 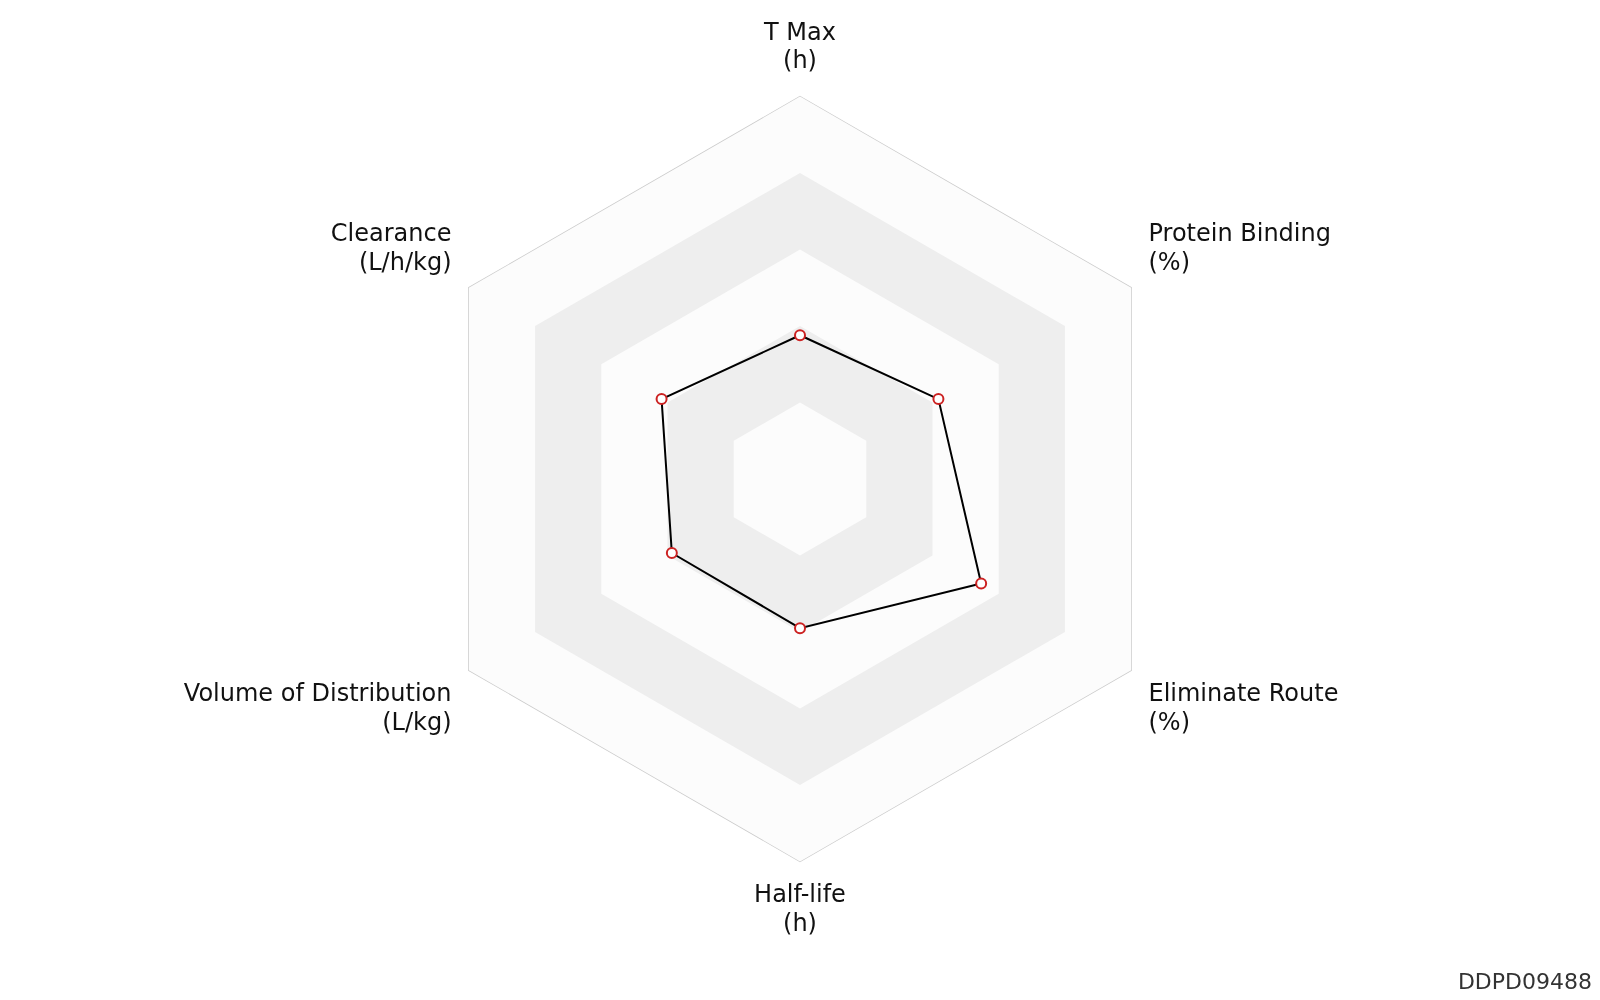 I want to click on text: DDPD09488, so click(x=1524, y=981).